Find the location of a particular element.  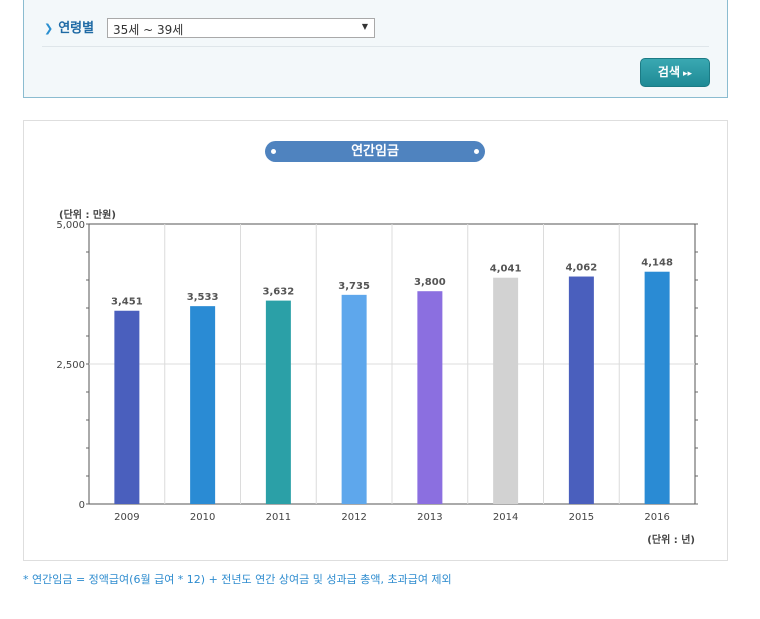

x-tick-label: 2011 is located at coordinates (278, 517).